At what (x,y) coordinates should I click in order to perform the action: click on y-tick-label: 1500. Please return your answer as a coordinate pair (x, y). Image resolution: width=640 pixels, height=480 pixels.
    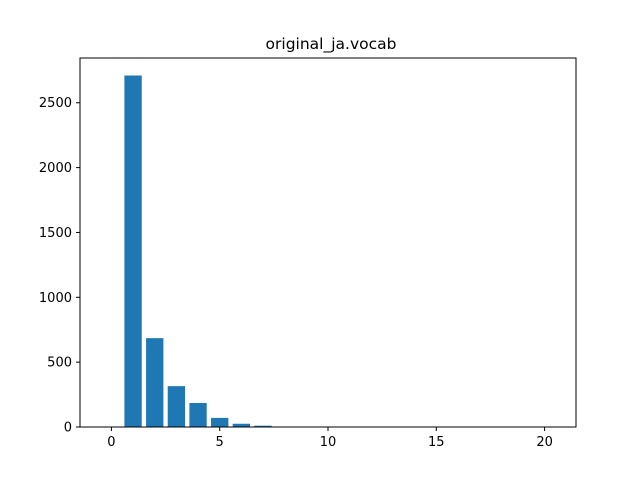
    Looking at the image, I should click on (55, 233).